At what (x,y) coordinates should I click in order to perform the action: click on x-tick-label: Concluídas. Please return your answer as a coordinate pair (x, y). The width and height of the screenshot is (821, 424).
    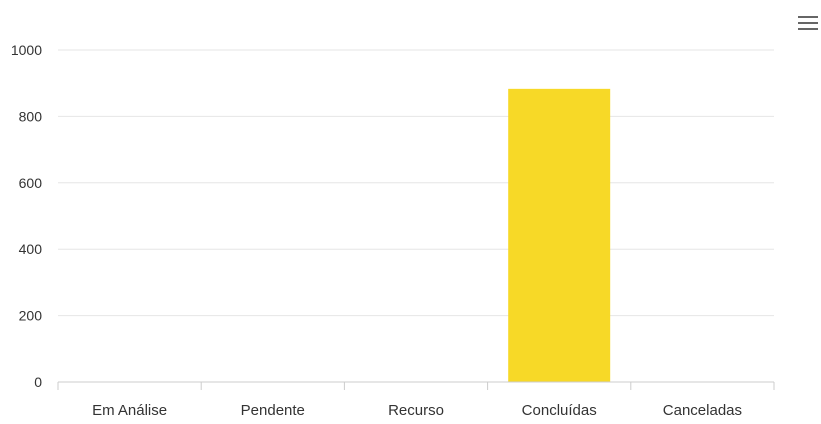
    Looking at the image, I should click on (559, 410).